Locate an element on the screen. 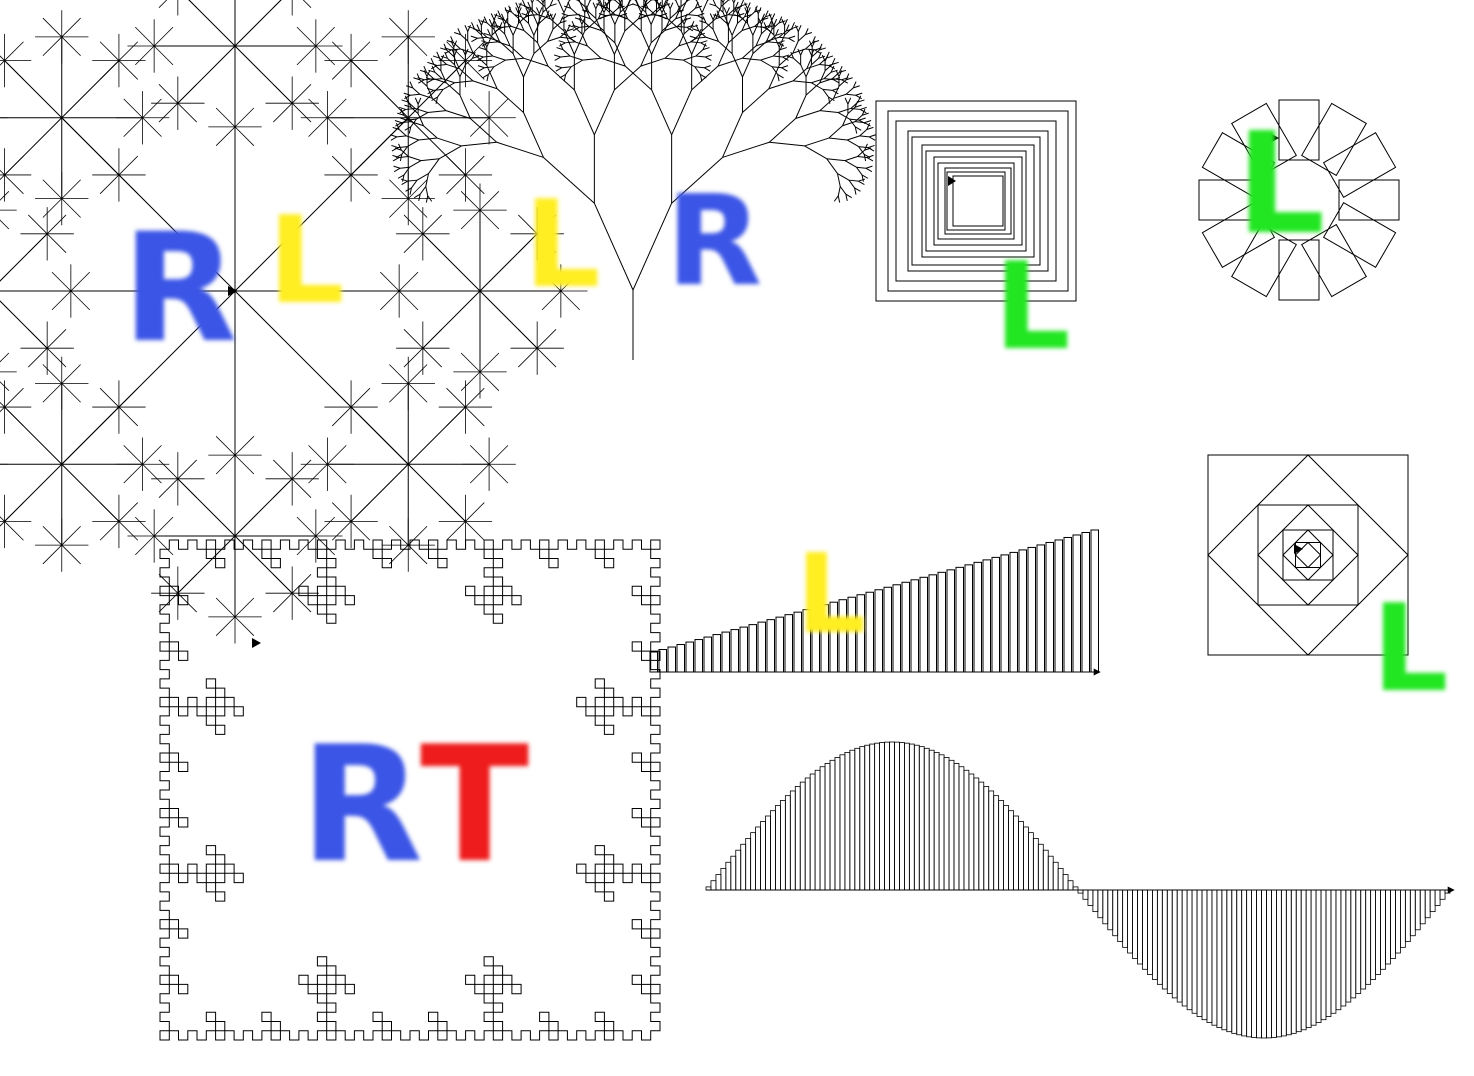 This screenshot has height=1076, width=1474. tree-l-mark: L is located at coordinates (562, 245).